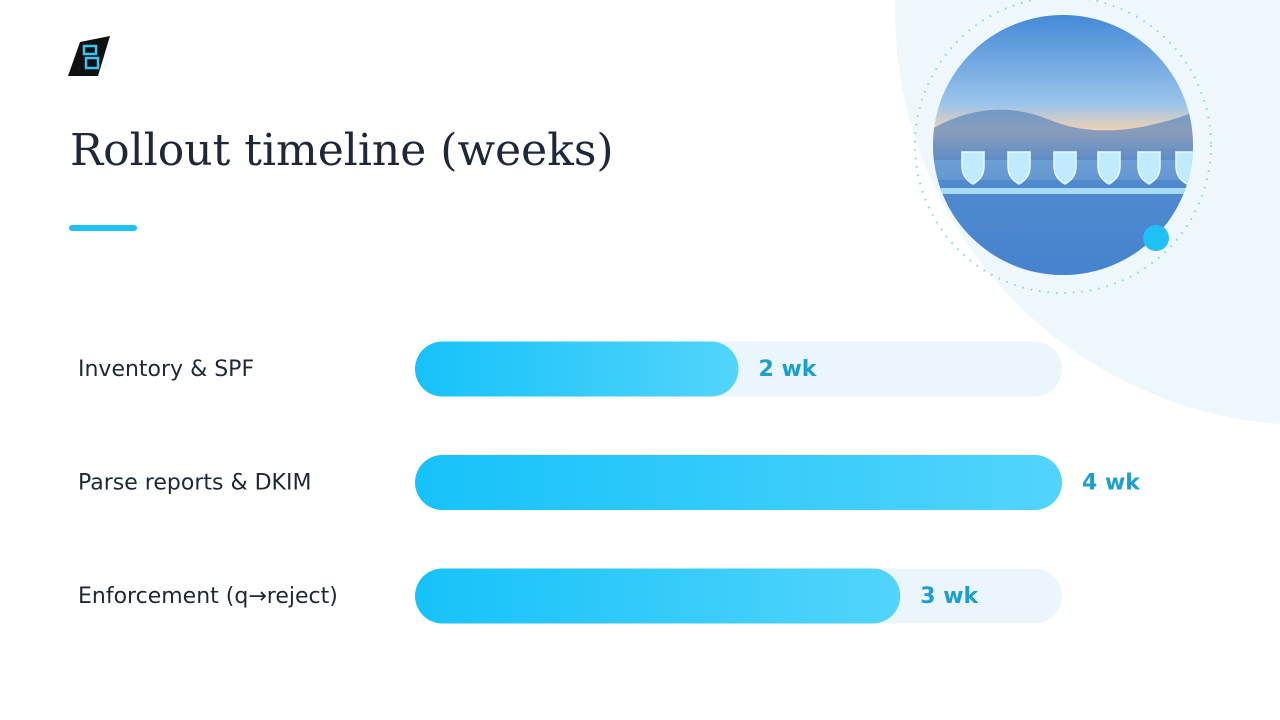 The height and width of the screenshot is (720, 1280). I want to click on dotted-ring, so click(1063, 147).